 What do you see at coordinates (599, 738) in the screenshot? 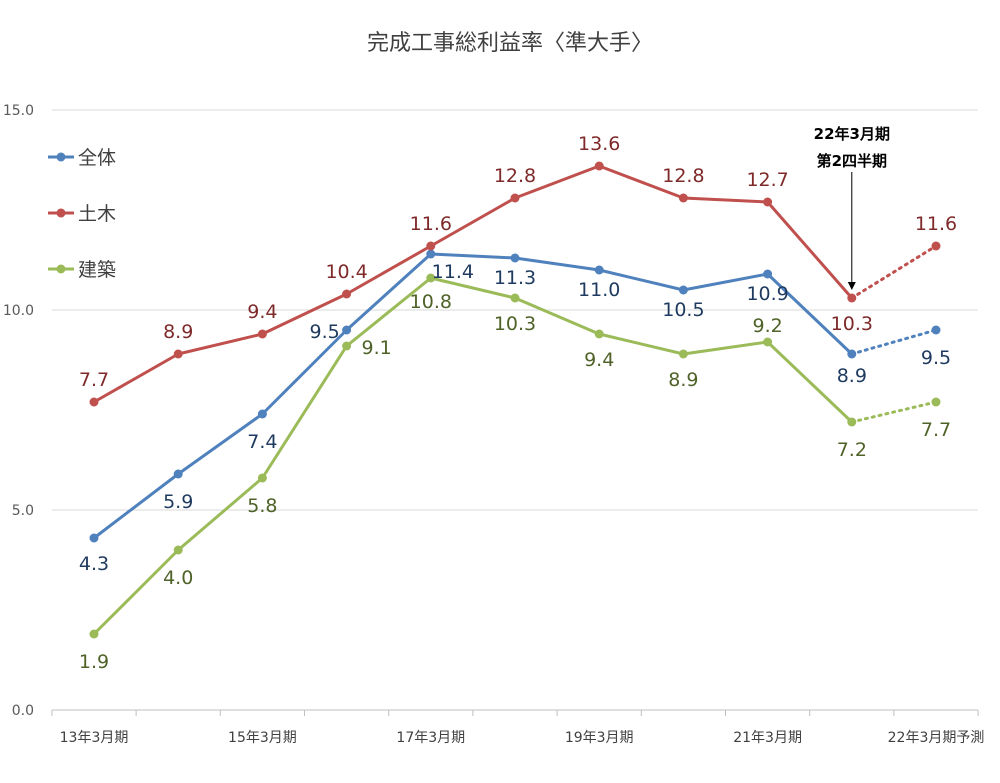
I see `x-tick-label: 19年3月期` at bounding box center [599, 738].